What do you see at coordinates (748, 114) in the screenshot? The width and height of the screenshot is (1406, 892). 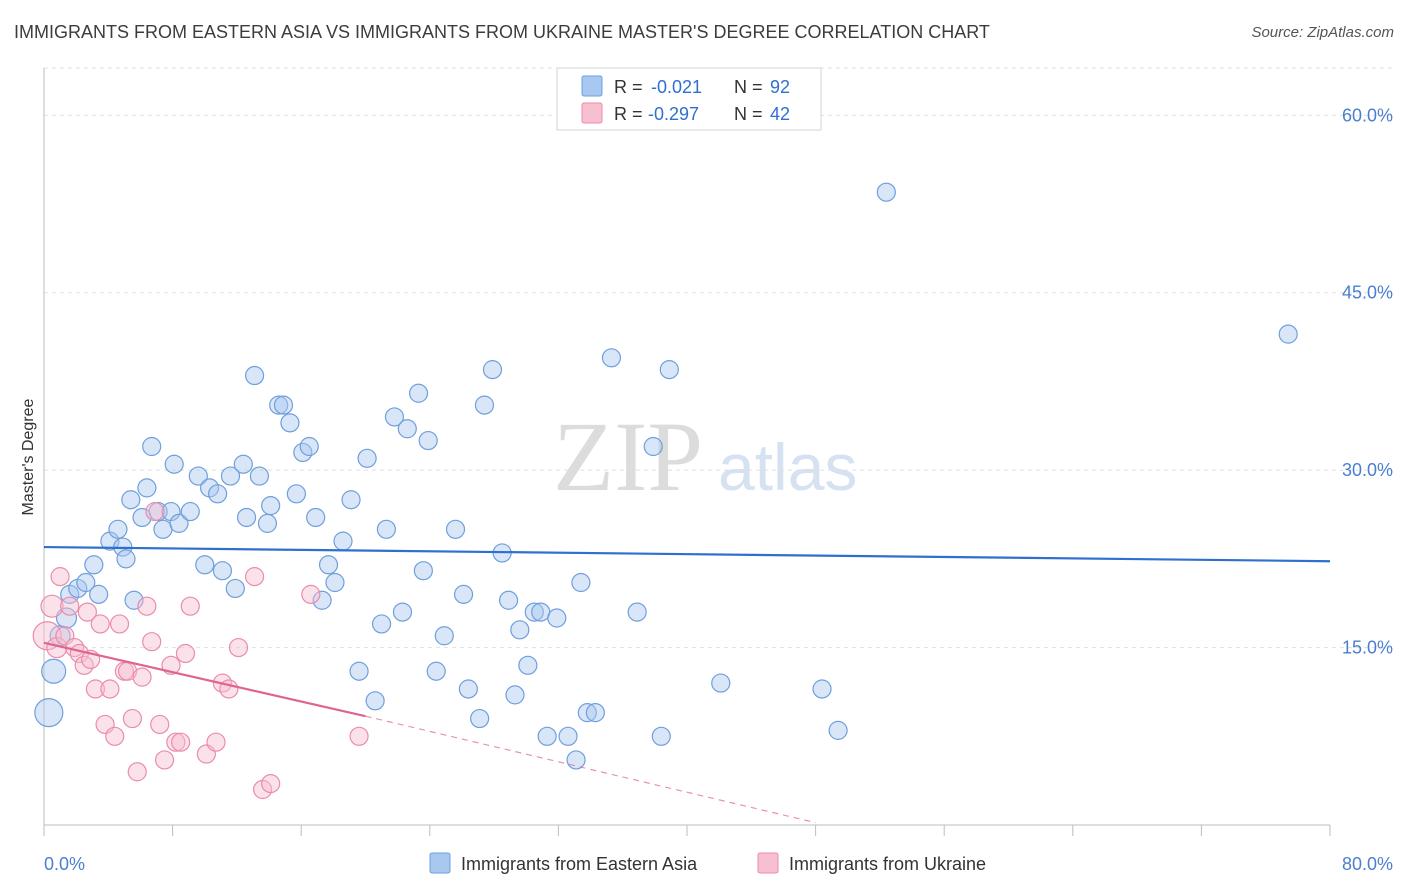 I see `legend-n-label: N =` at bounding box center [748, 114].